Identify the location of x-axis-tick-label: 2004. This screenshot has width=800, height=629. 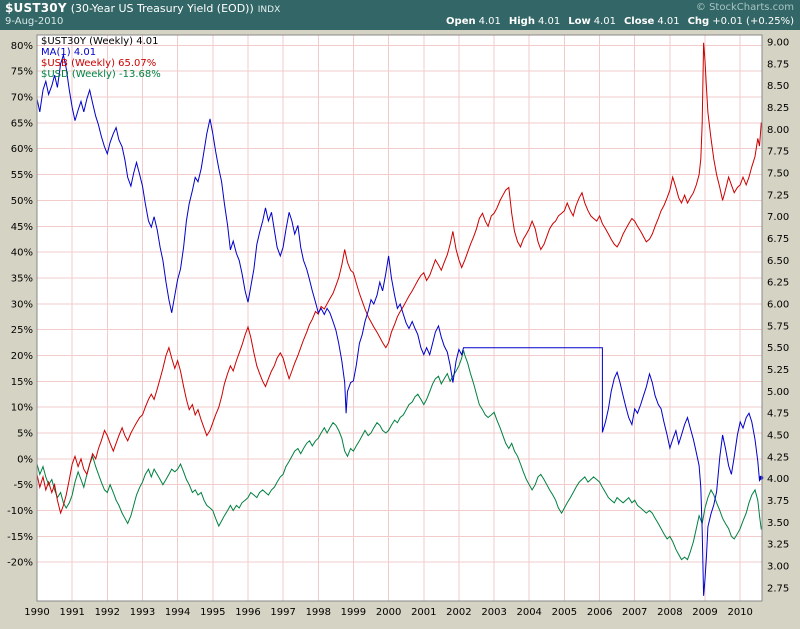
(528, 612).